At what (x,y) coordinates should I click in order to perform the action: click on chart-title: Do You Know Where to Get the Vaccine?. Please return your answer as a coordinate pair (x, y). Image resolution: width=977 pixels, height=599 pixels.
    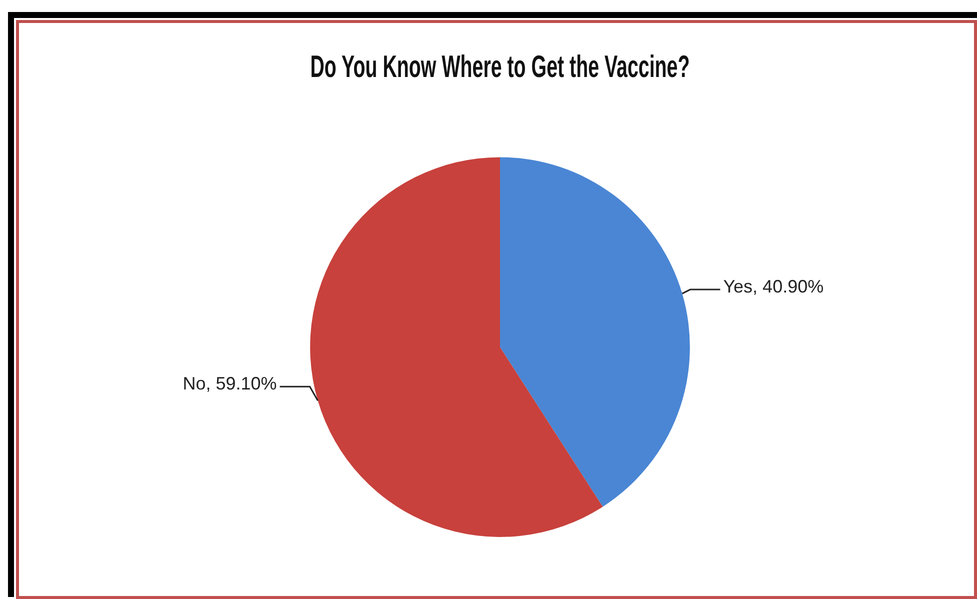
    Looking at the image, I should click on (500, 66).